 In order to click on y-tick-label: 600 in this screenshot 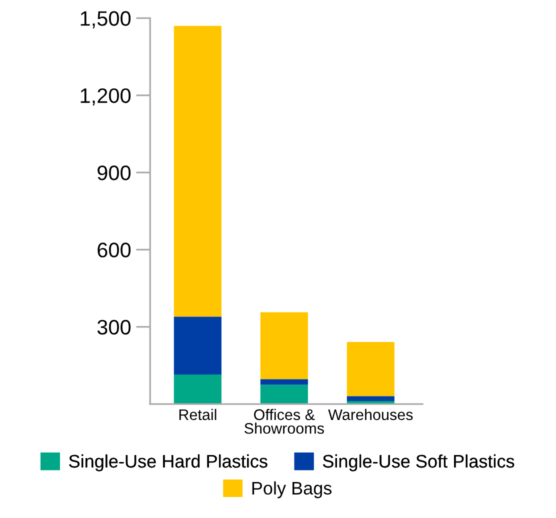, I will do `click(114, 250)`.